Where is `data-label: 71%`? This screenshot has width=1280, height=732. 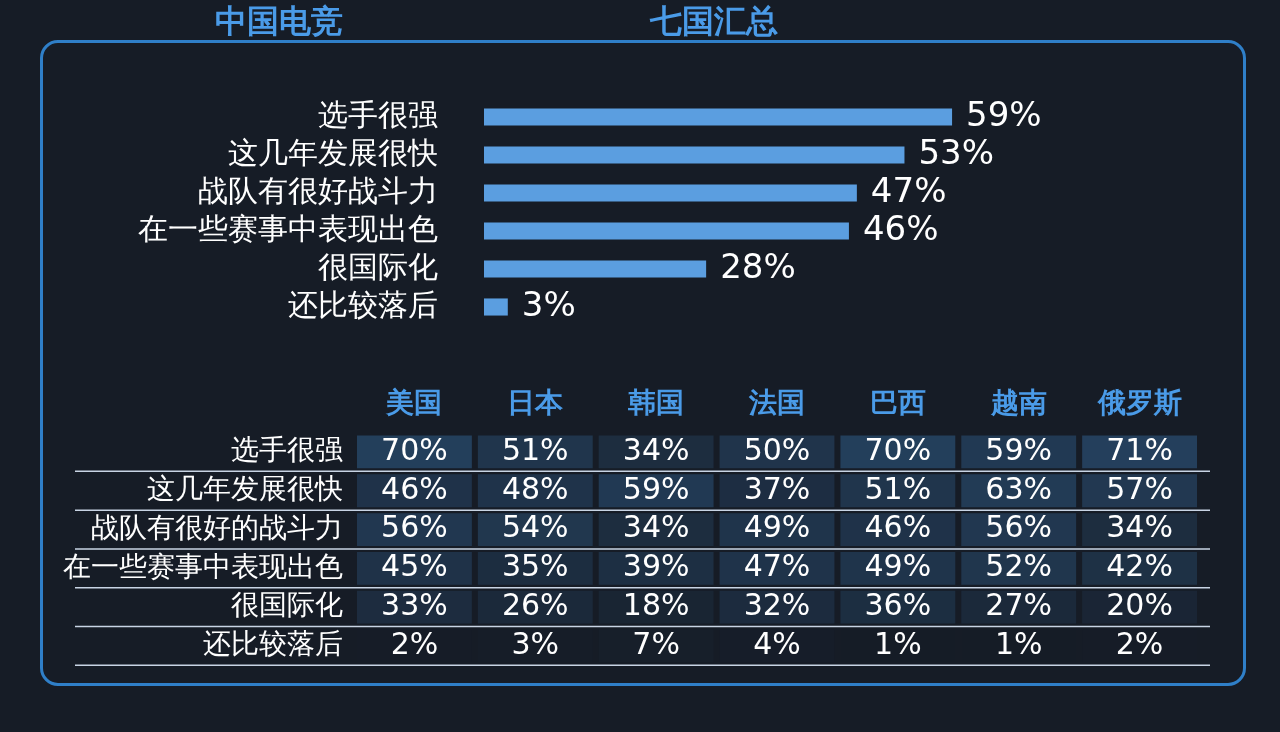 data-label: 71% is located at coordinates (1139, 449).